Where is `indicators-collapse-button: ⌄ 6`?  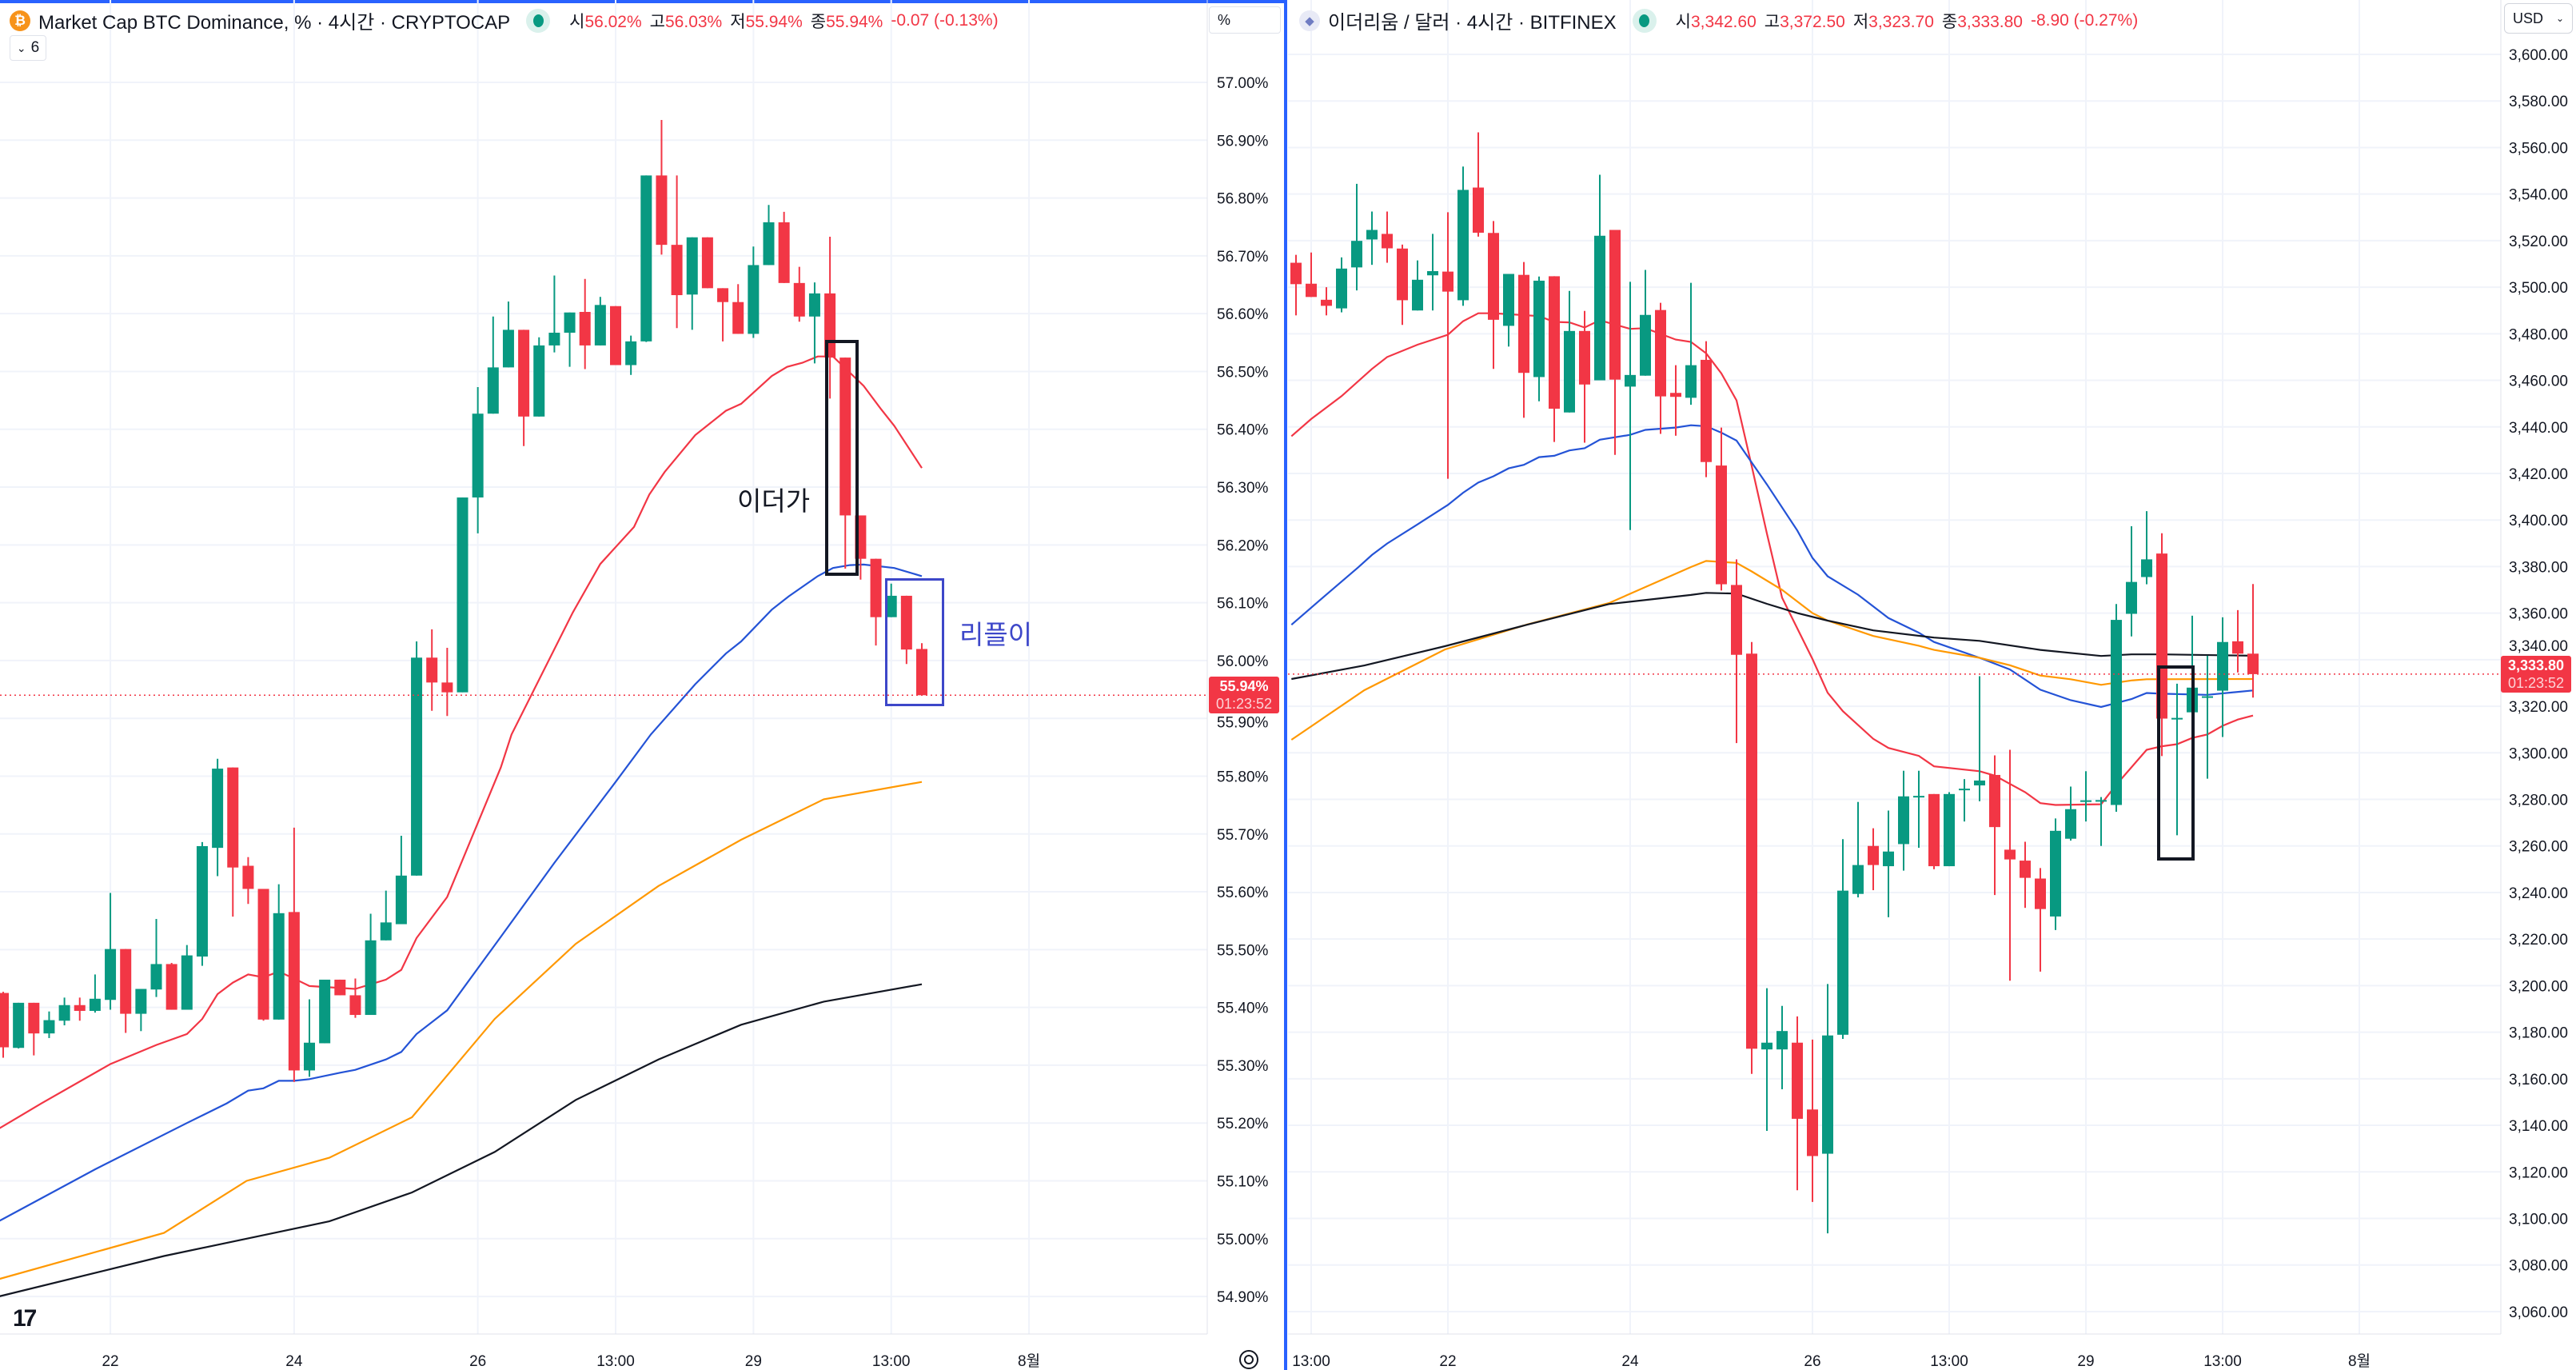 indicators-collapse-button: ⌄ 6 is located at coordinates (28, 48).